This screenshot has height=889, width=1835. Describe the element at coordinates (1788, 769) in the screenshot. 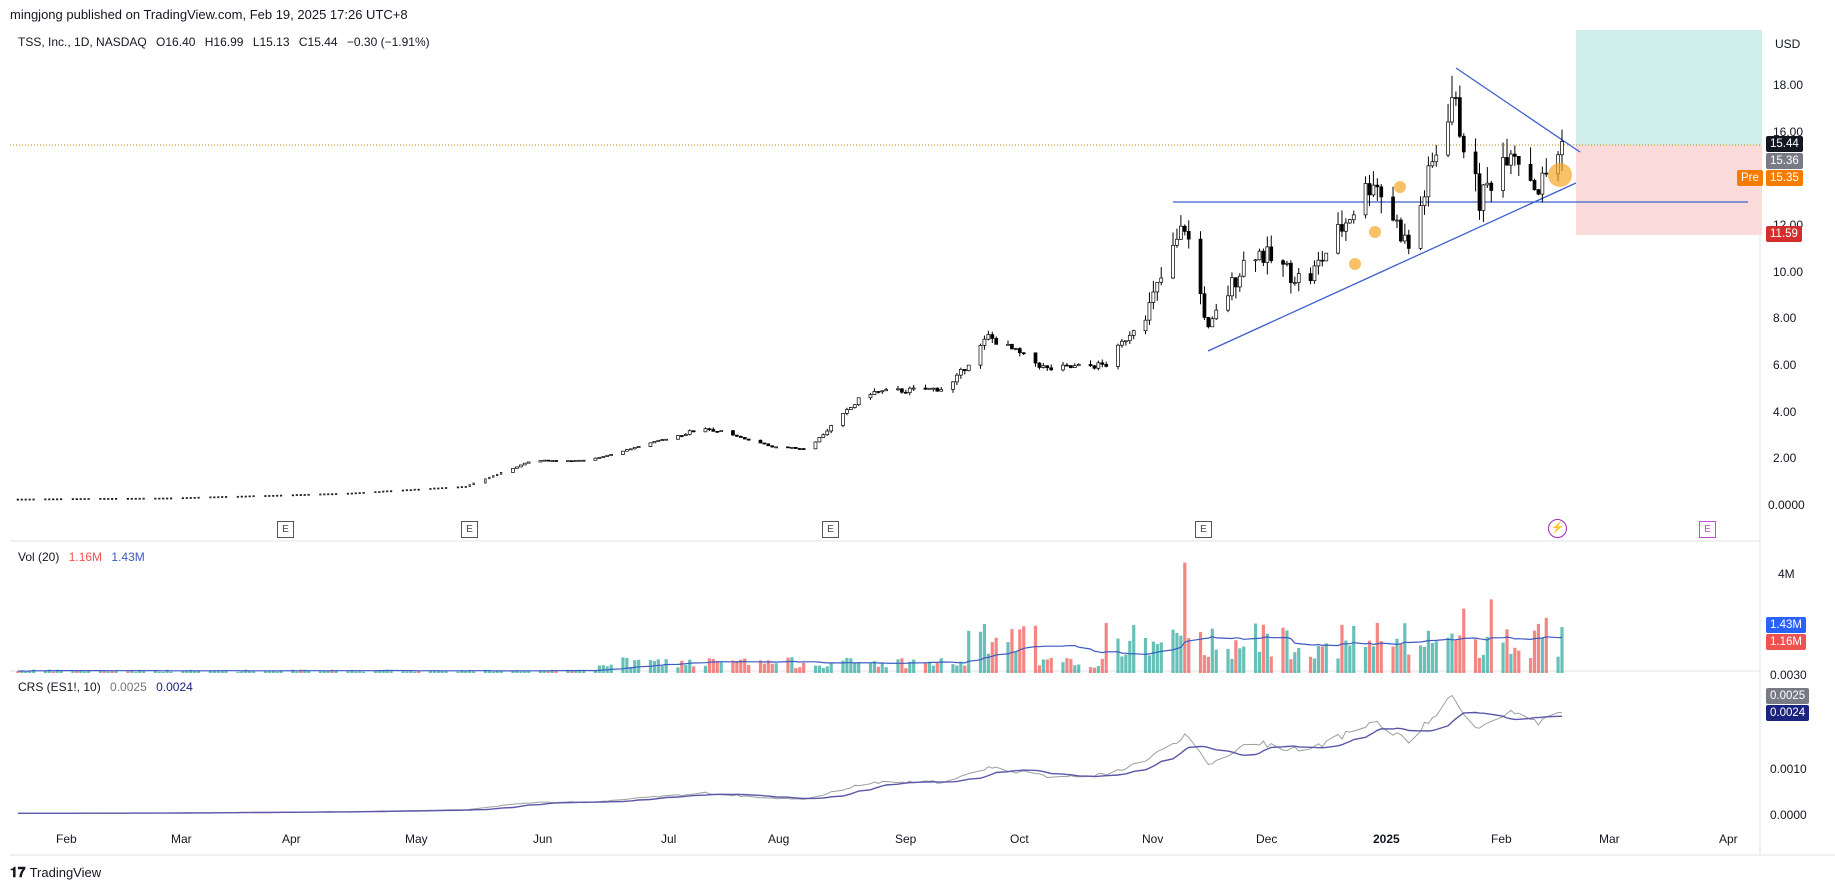

I see `crs-axis-tick: 0.0010` at that location.